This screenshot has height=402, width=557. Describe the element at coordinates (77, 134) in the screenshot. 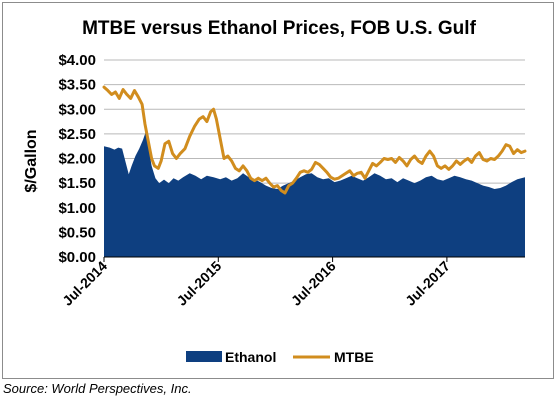

I see `y-tick-label-5: $2.50` at that location.